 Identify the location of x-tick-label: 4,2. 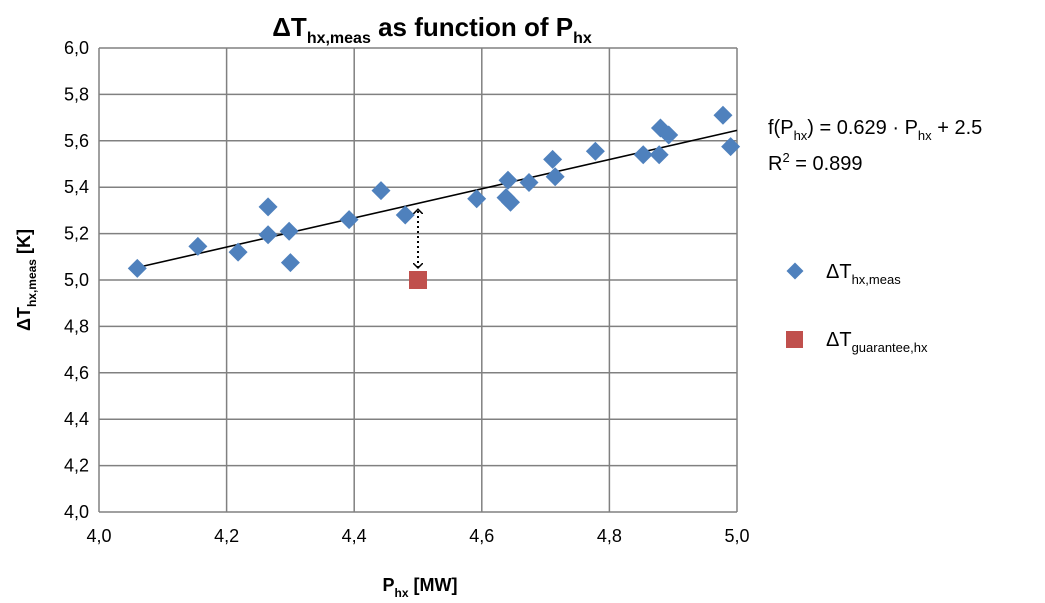
(226, 536).